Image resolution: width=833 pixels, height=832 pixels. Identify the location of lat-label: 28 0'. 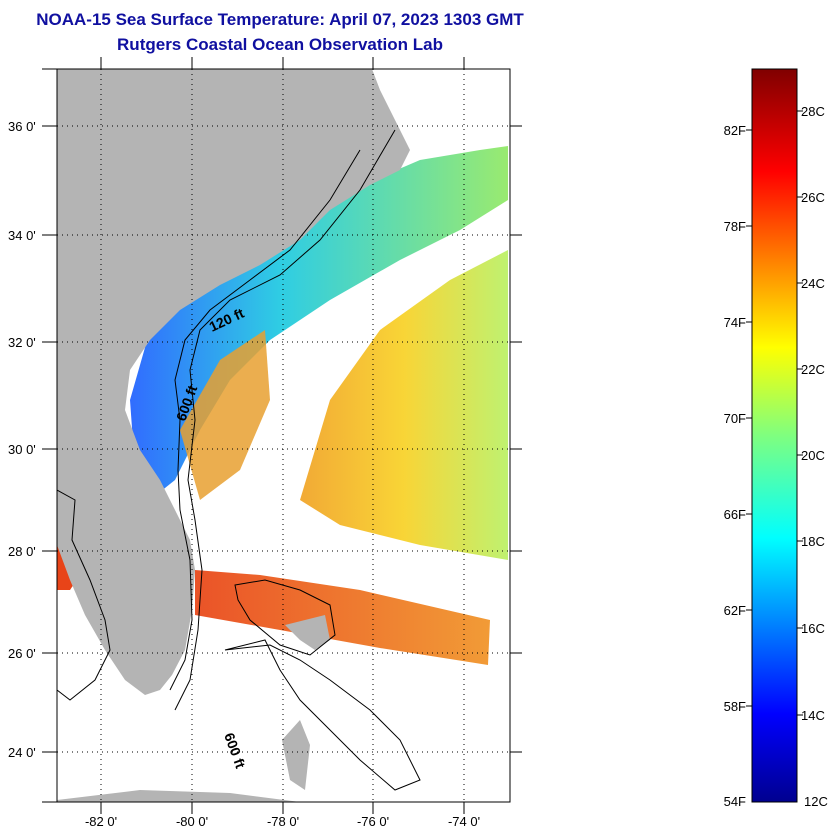
(22, 551).